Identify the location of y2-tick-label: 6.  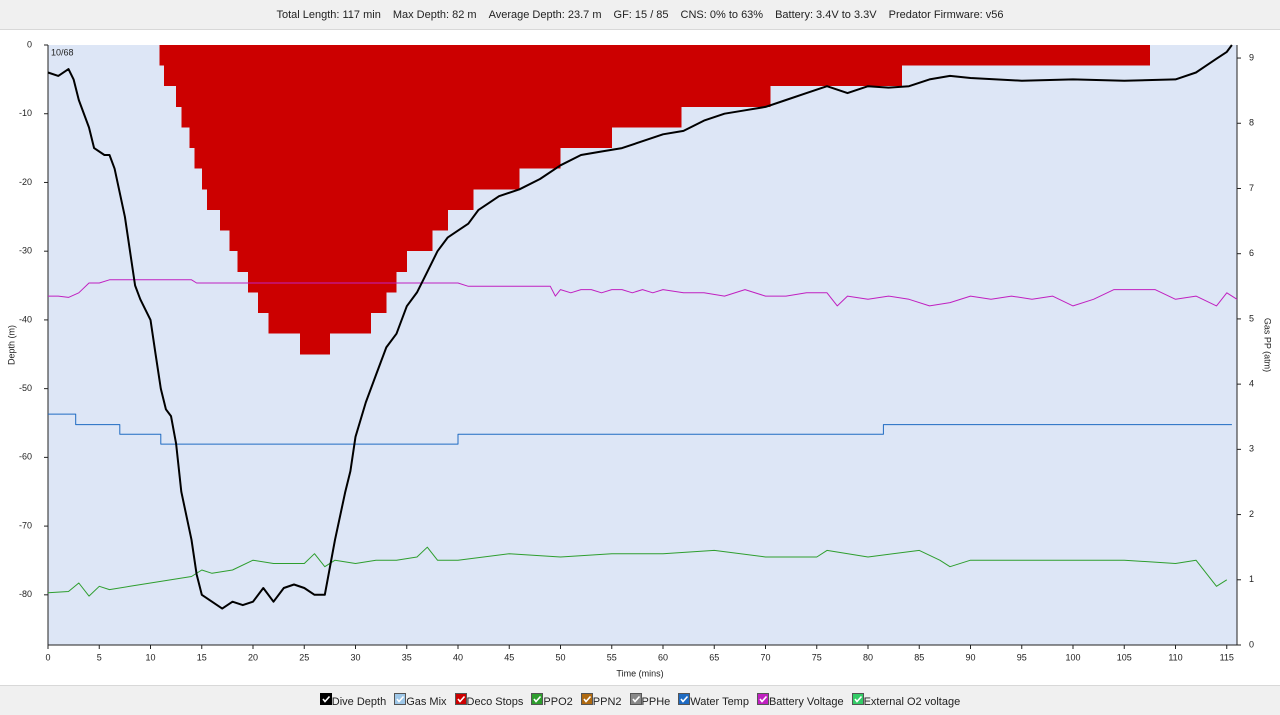
(1251, 253).